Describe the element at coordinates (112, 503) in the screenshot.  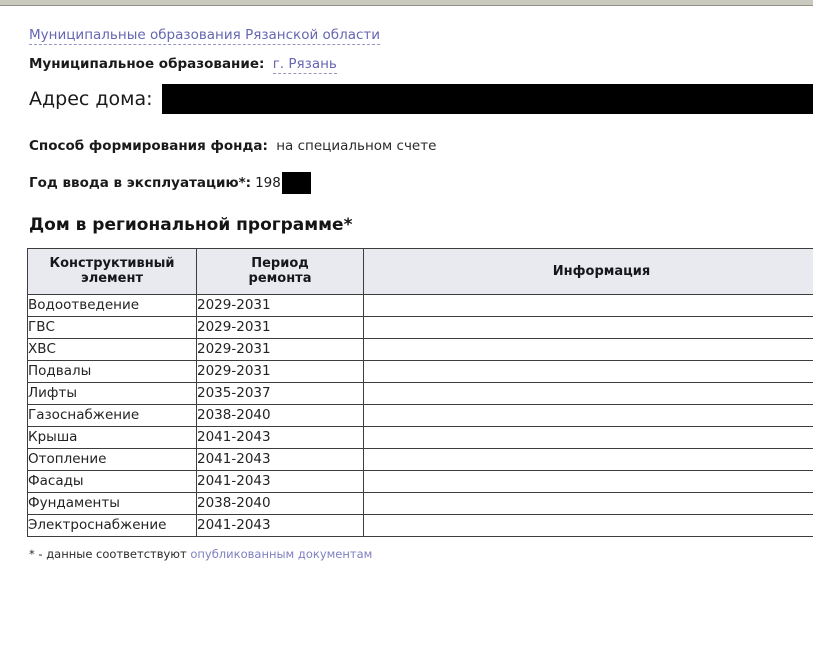
I see `cell-element: Фундаменты` at that location.